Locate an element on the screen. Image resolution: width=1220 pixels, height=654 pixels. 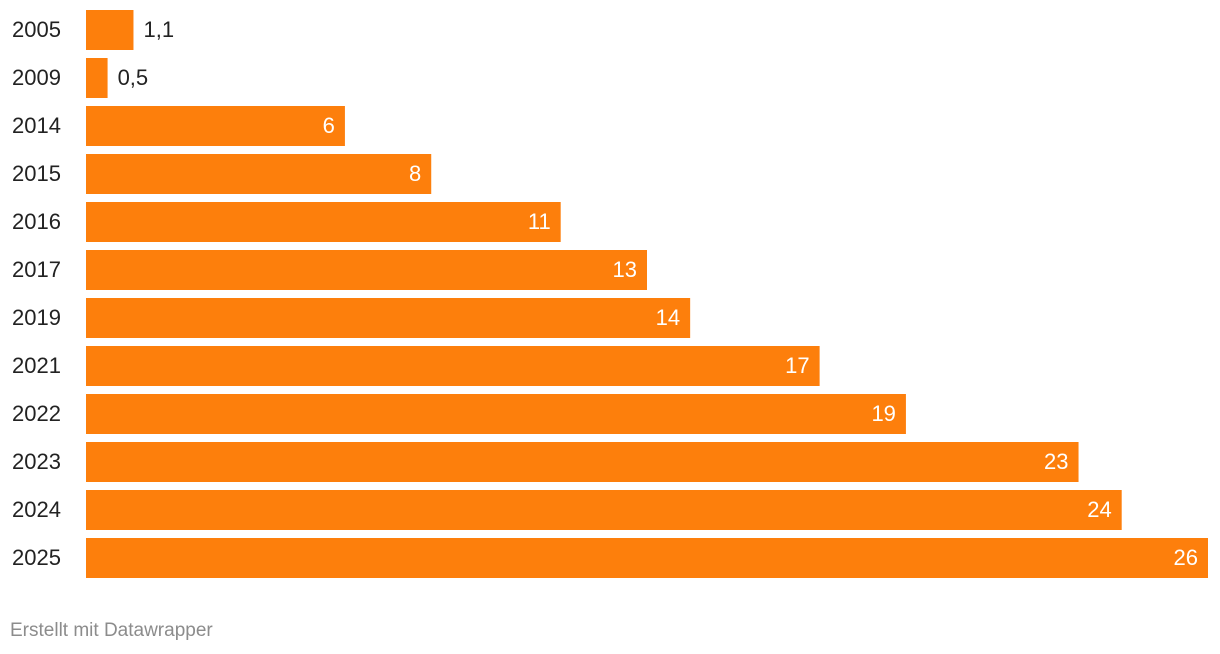
category-label: 2015 is located at coordinates (36, 173).